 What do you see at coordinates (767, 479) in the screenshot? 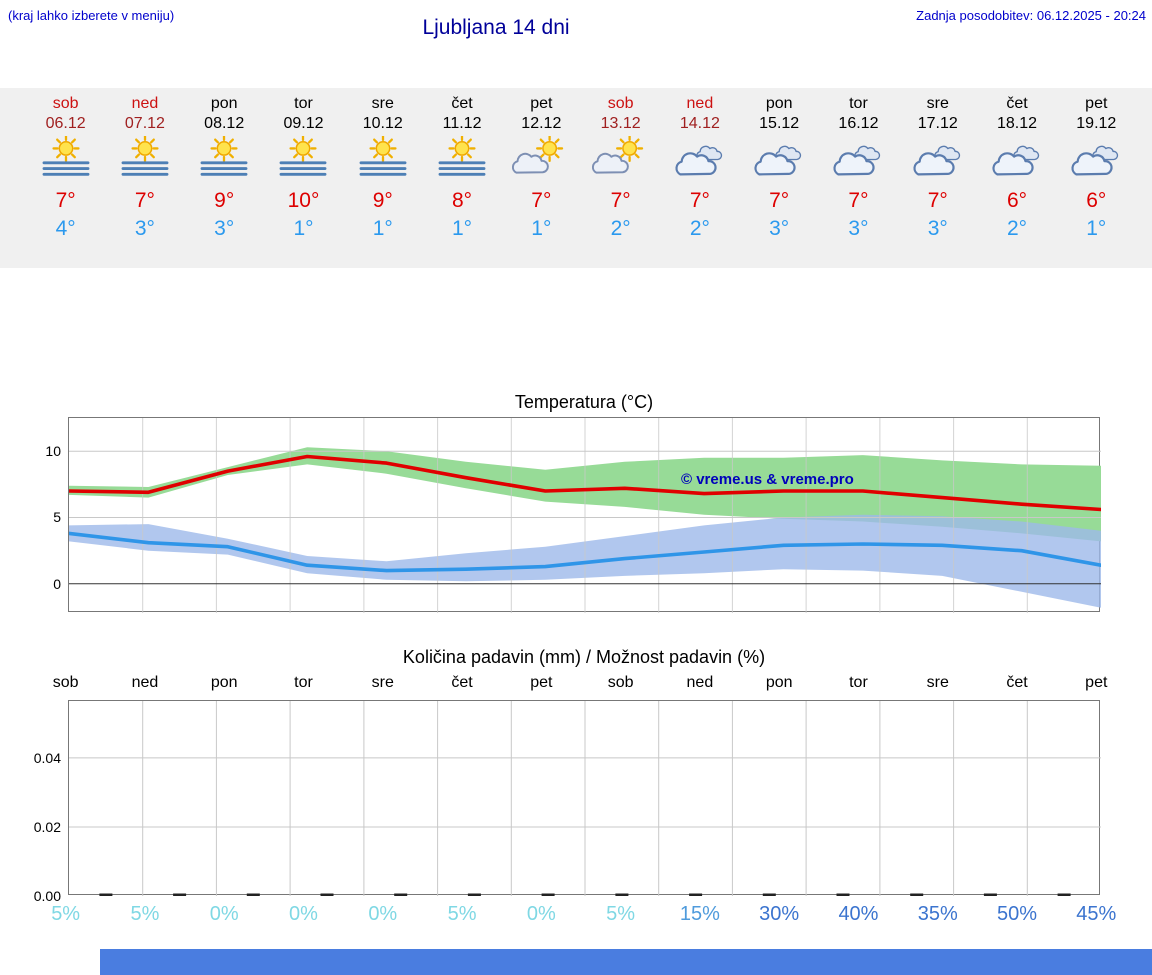
I see `watermark-link: © vreme.us & vreme.pro` at bounding box center [767, 479].